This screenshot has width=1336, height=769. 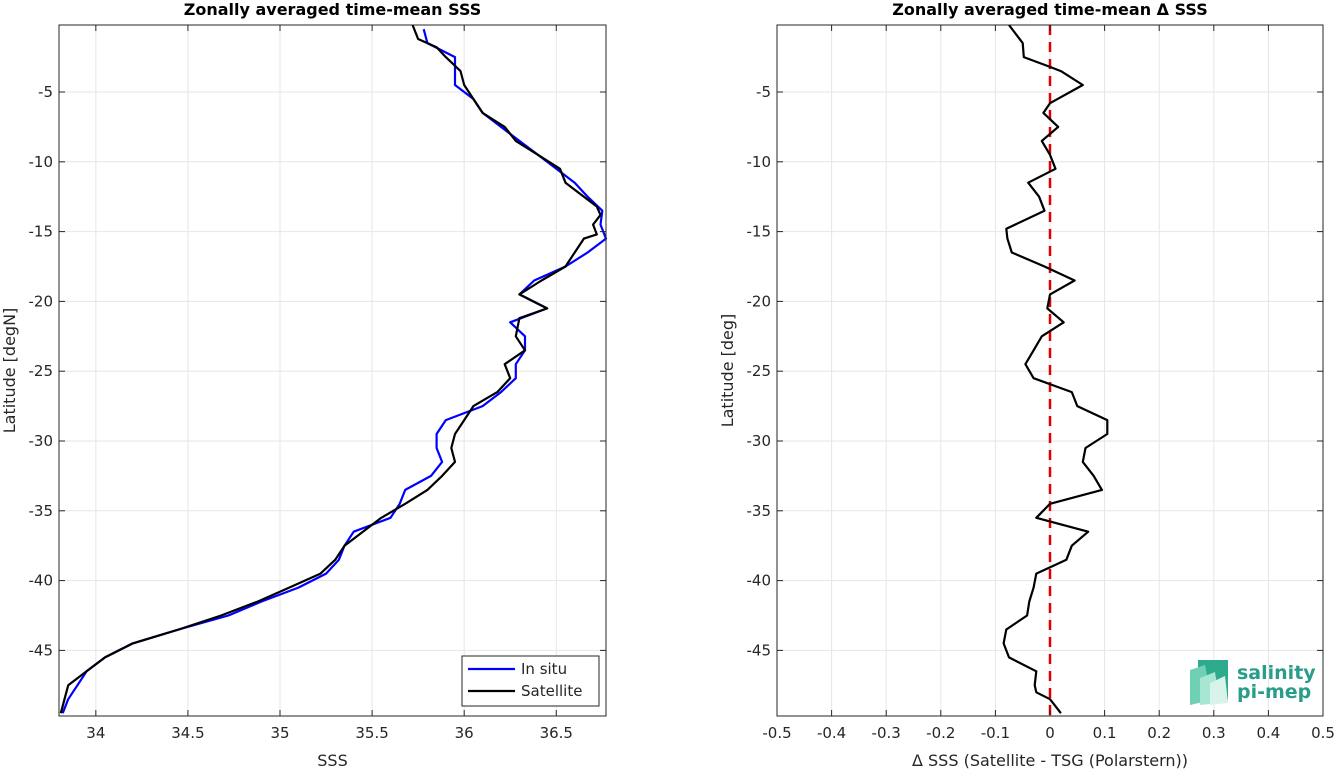 What do you see at coordinates (776, 733) in the screenshot?
I see `x-tick-label: -0.5` at bounding box center [776, 733].